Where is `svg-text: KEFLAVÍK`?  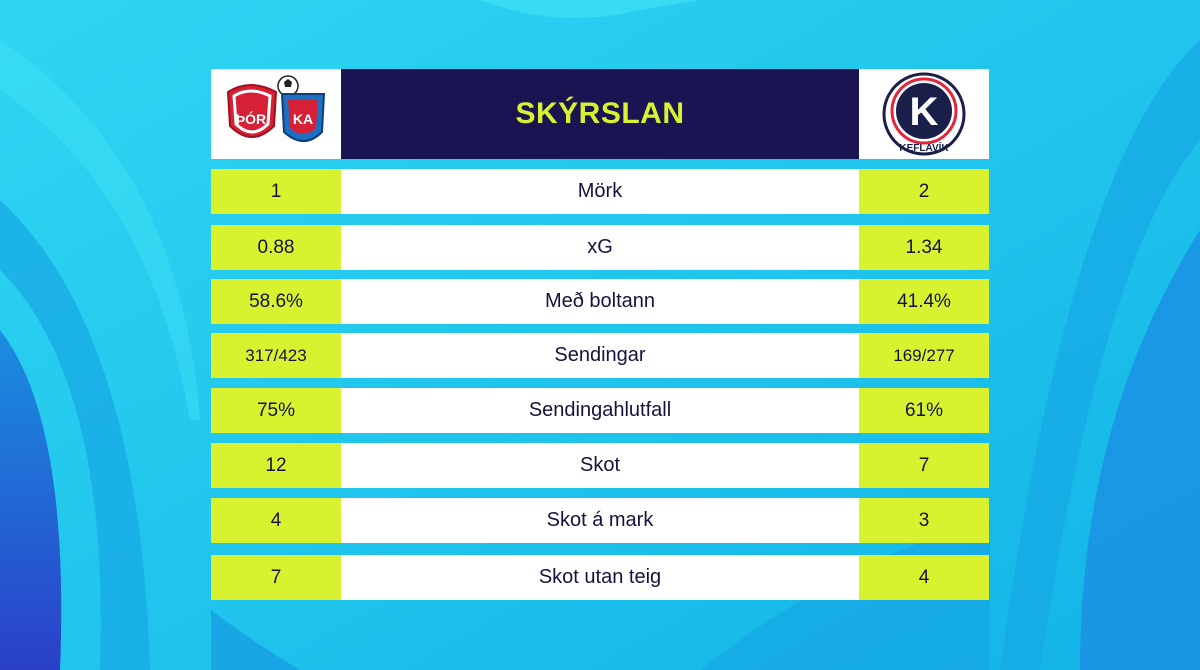
svg-text: KEFLAVÍK is located at coordinates (924, 147).